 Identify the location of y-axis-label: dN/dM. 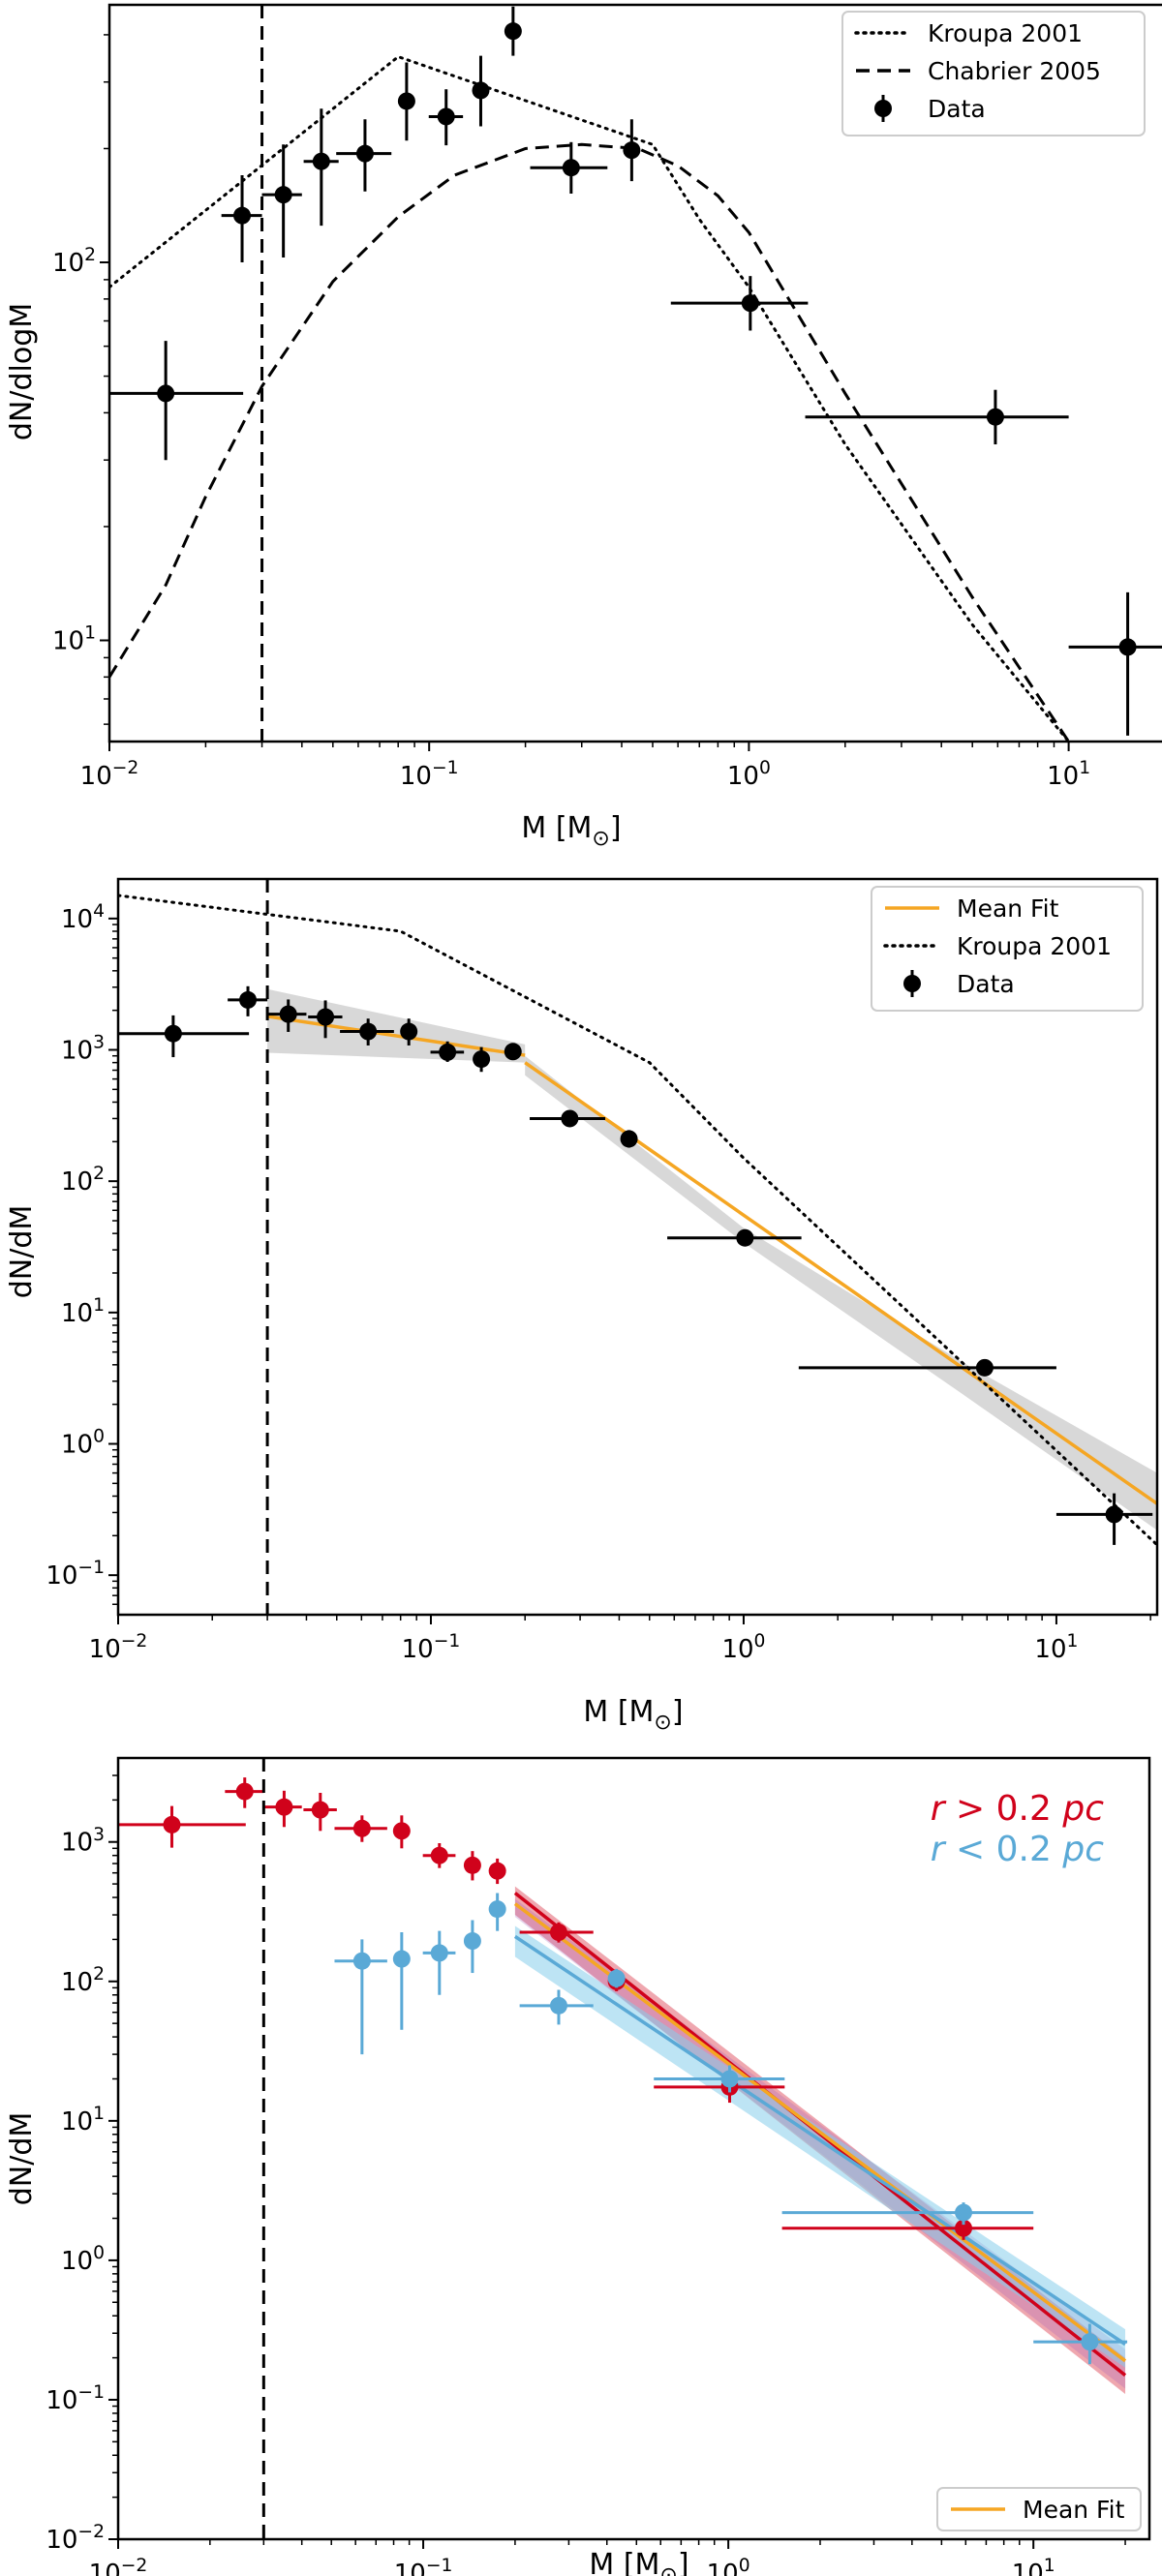
(22, 1252).